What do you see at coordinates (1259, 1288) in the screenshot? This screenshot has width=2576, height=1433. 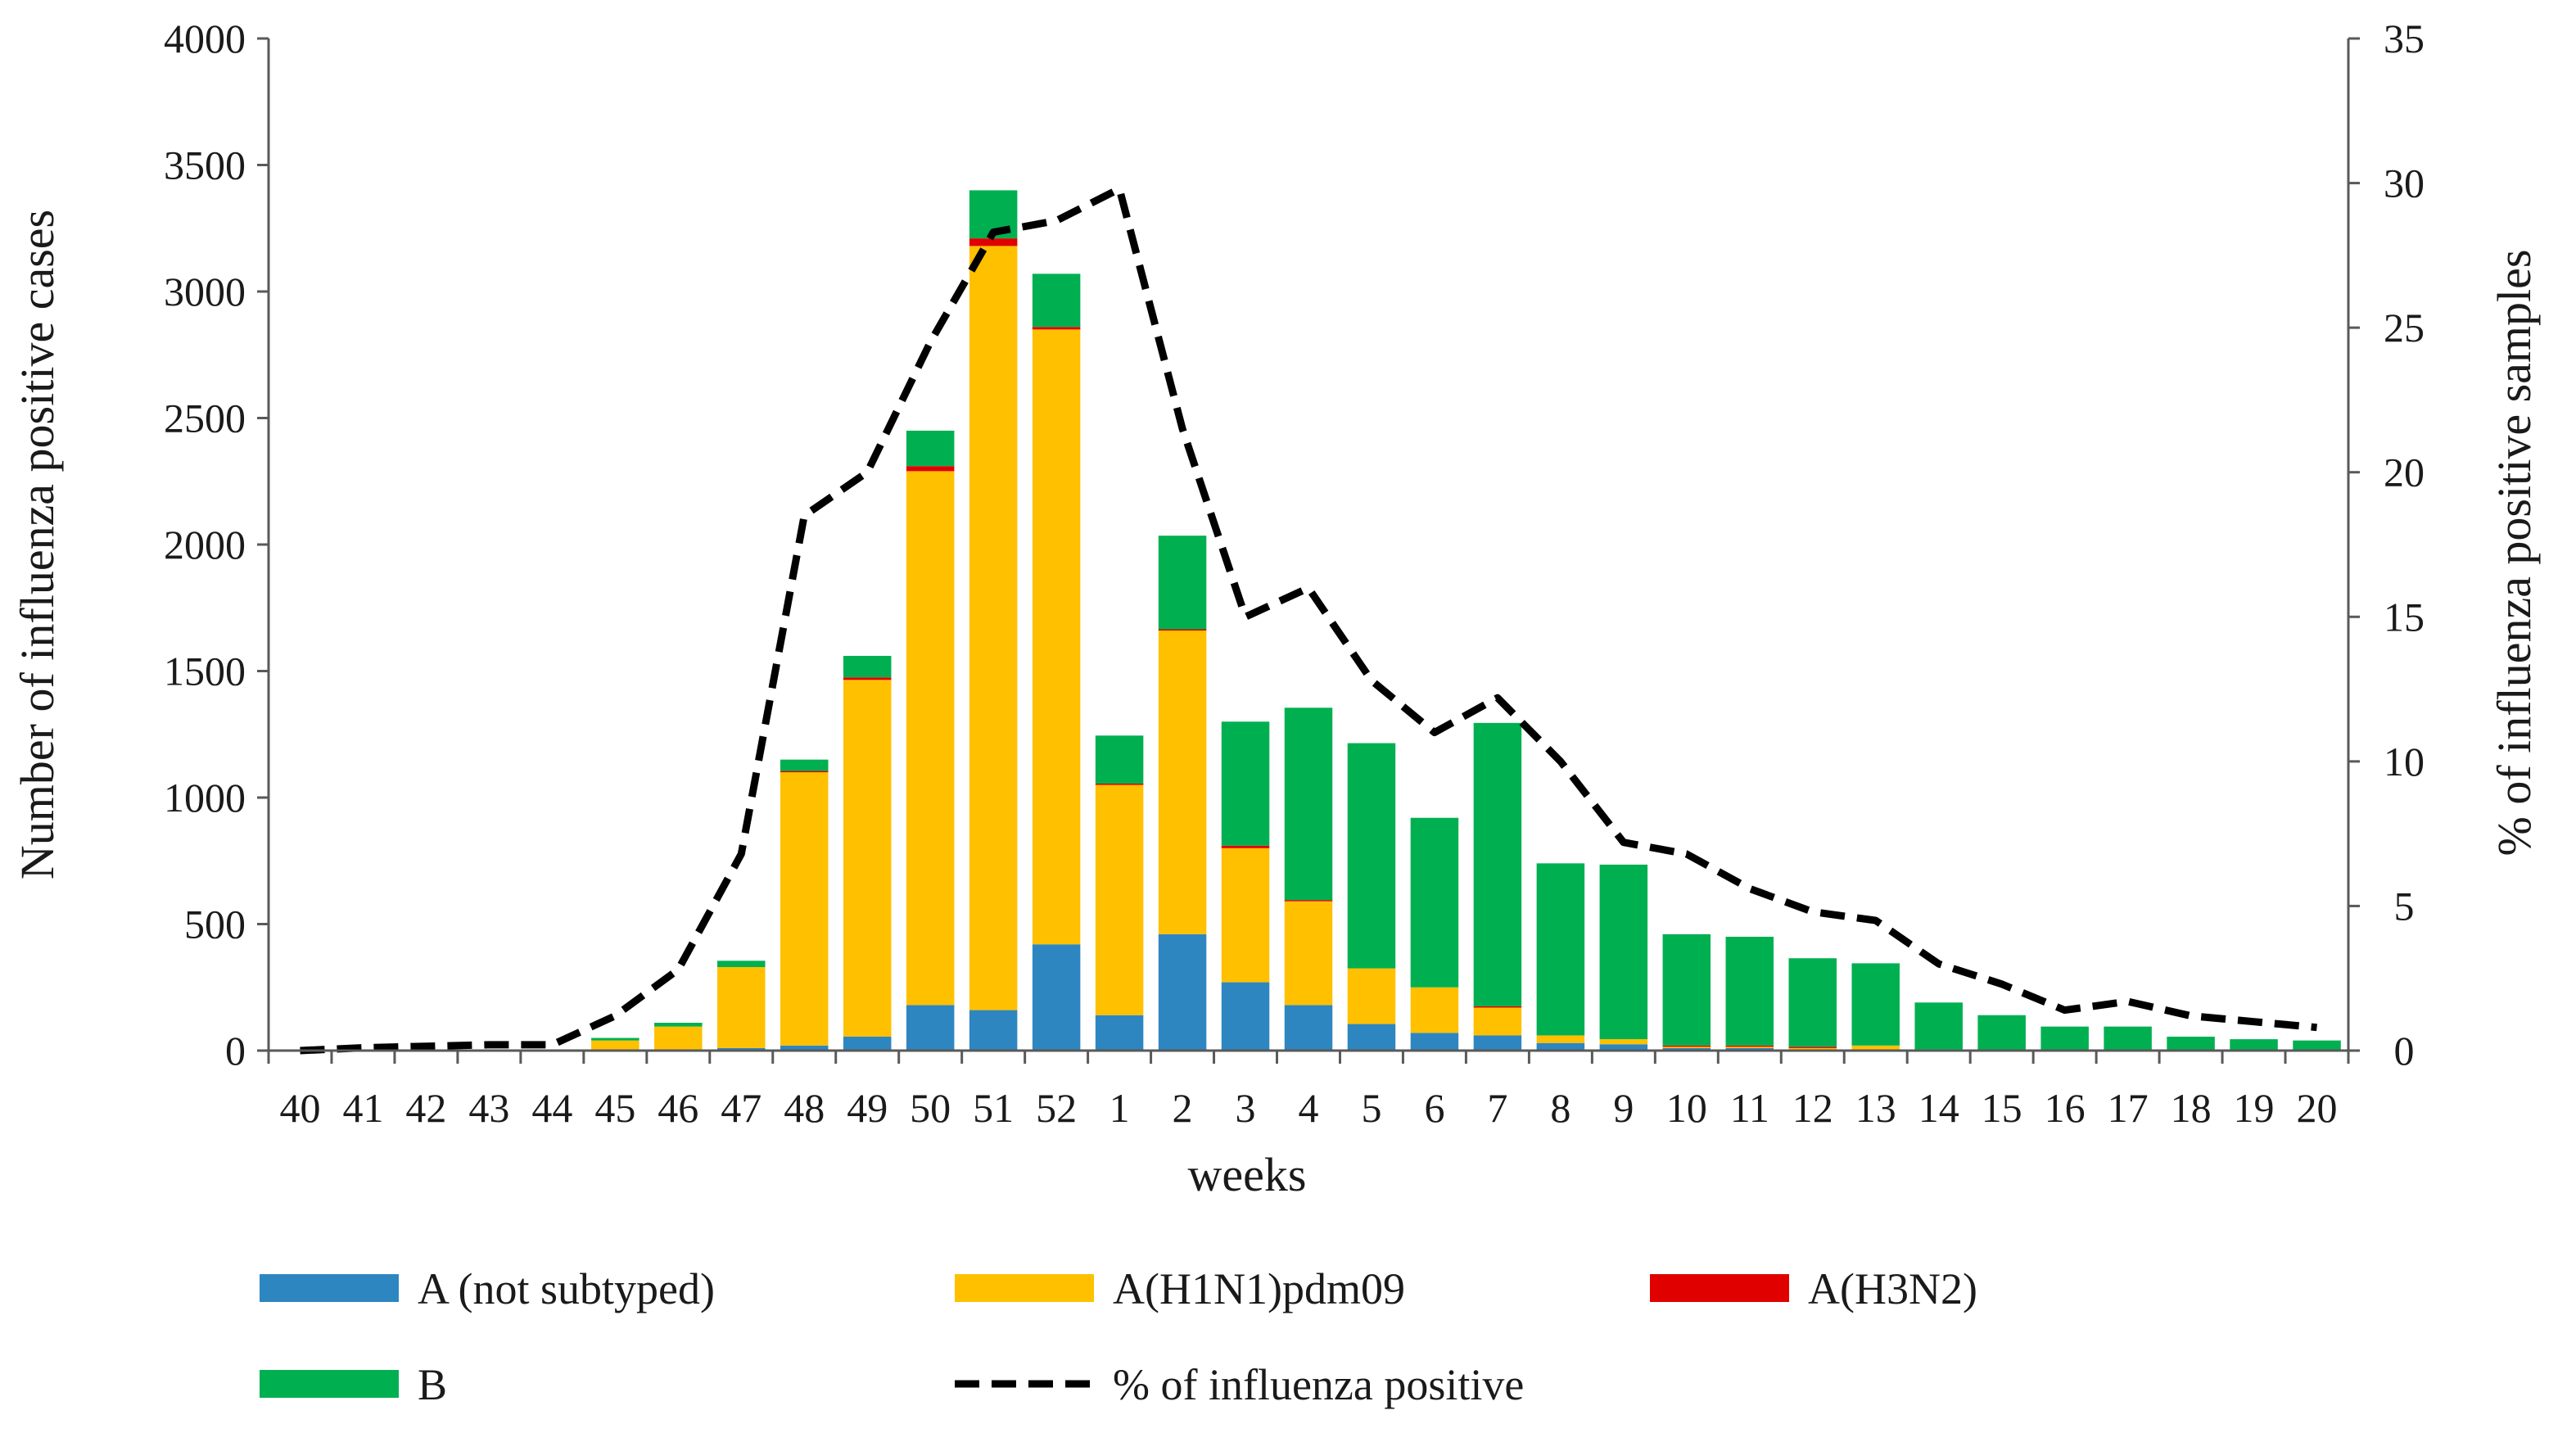 I see `legend-label-a-h1n1-pdm09: A(H1N1)pdm09` at bounding box center [1259, 1288].